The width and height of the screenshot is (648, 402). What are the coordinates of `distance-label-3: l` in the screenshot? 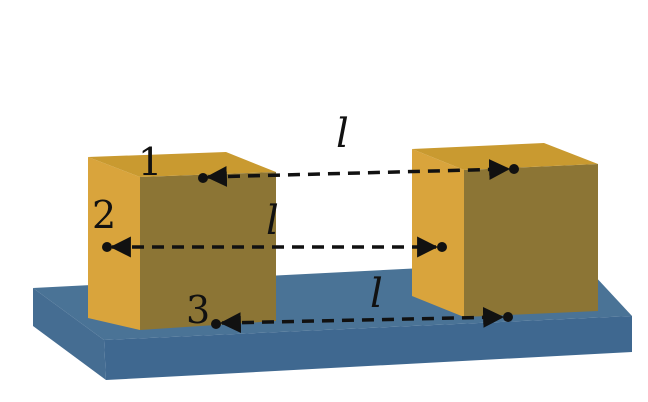 It's located at (376, 294).